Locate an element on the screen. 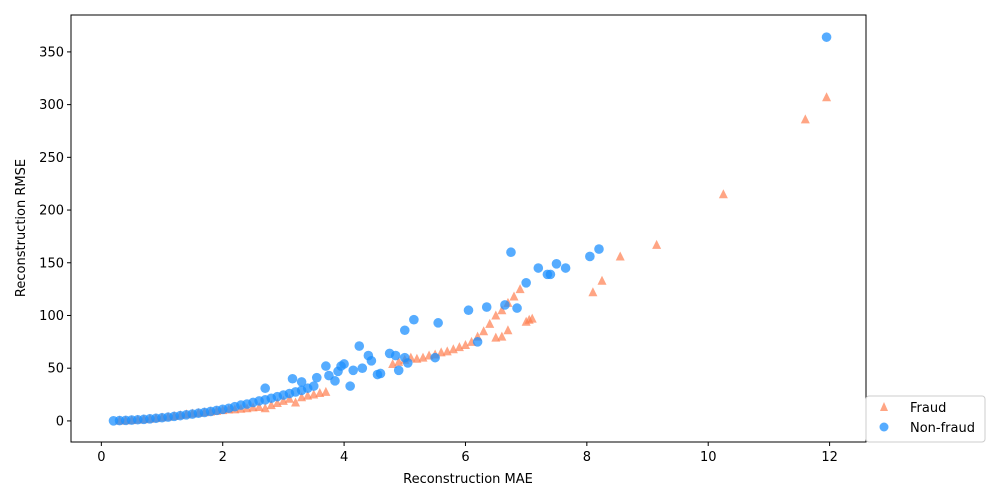  y-axis-label: Reconstruction RMSE is located at coordinates (21, 228).